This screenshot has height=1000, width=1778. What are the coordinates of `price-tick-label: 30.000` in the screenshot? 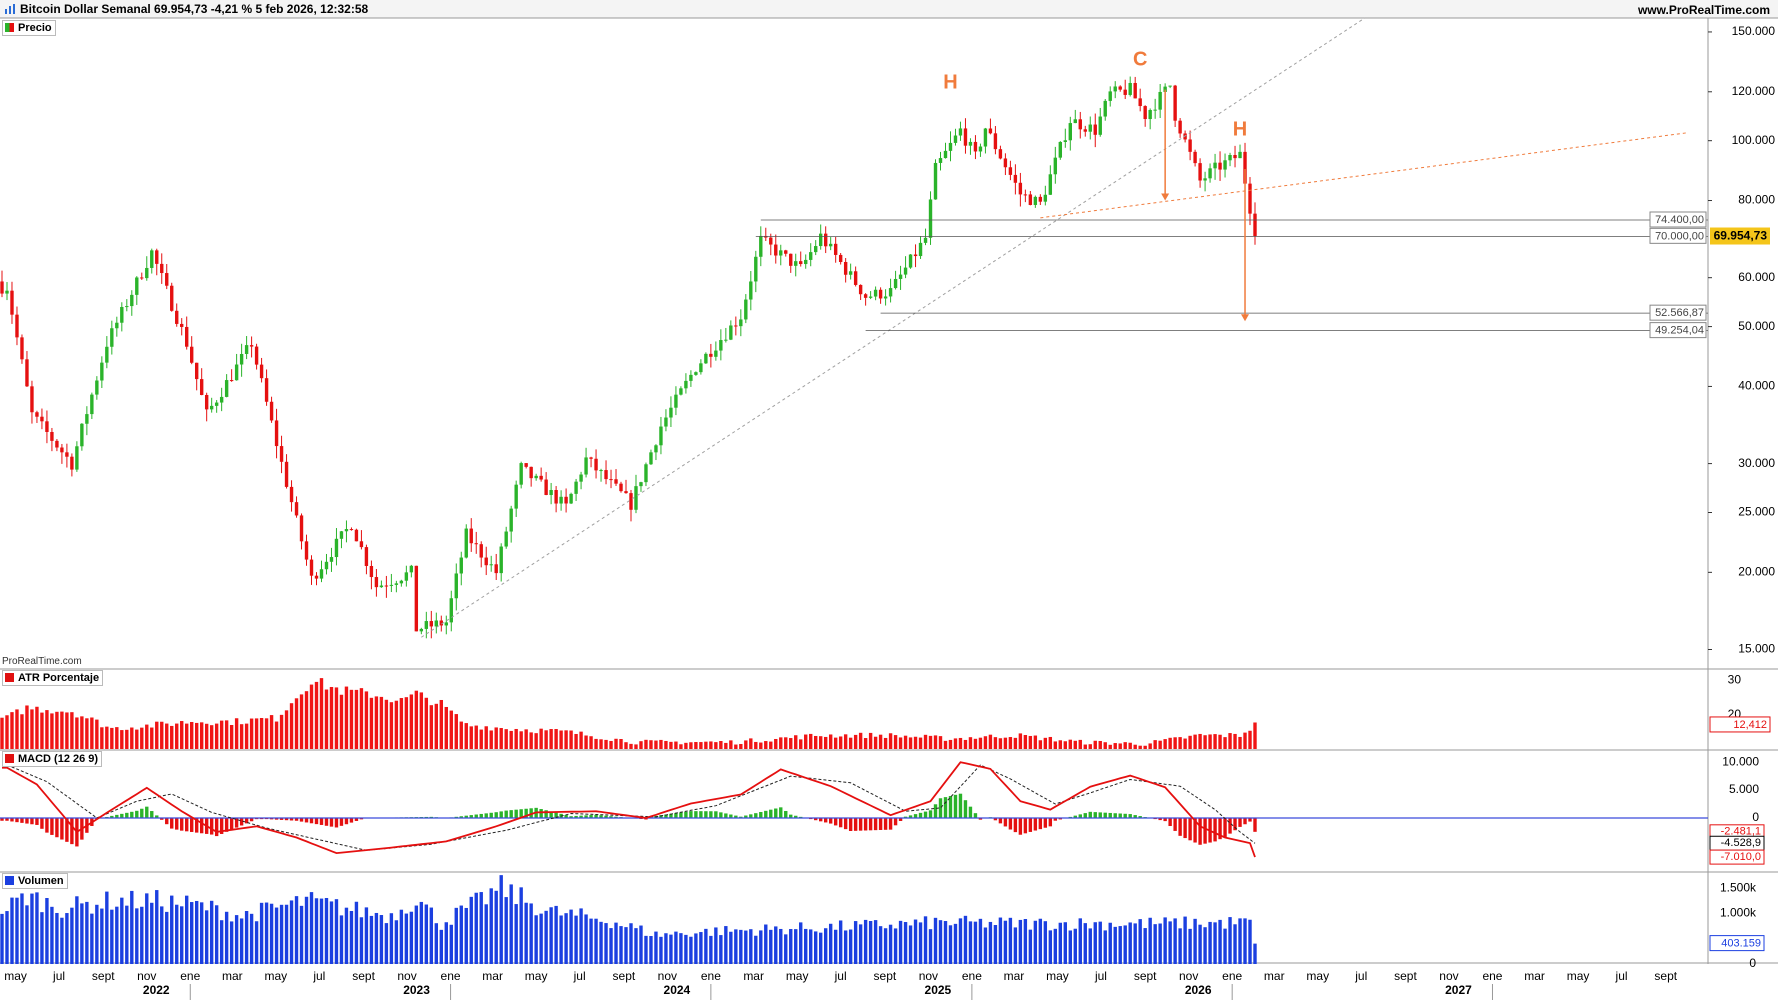 It's located at (1756, 463).